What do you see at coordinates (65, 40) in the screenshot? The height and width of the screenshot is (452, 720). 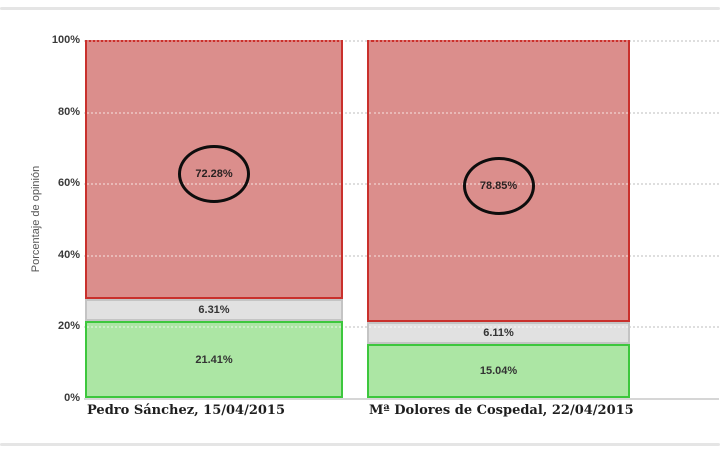 I see `y-tick-label: 100%` at bounding box center [65, 40].